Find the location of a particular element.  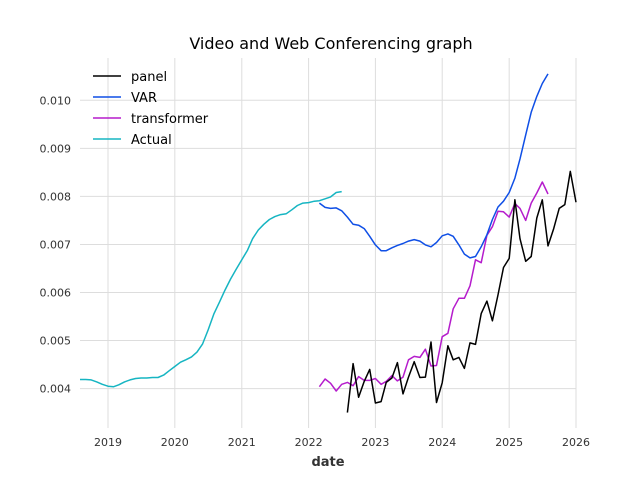

x-tick-label: 2024 is located at coordinates (442, 442).